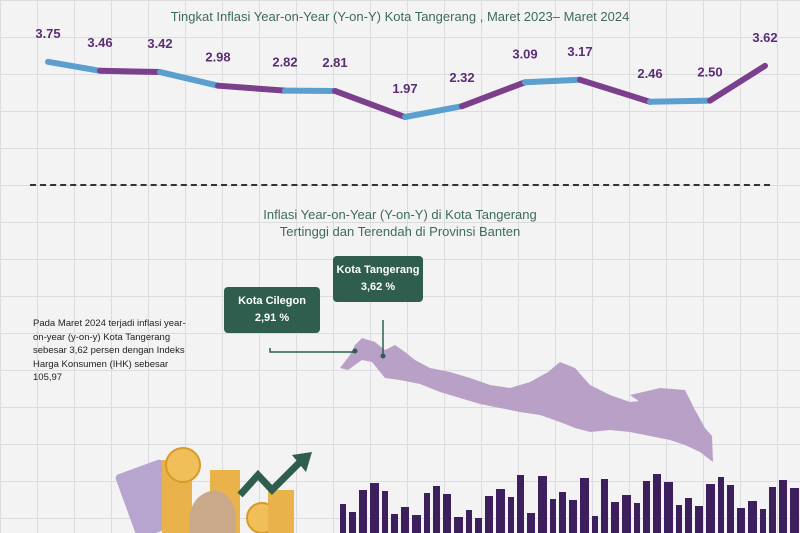  Describe the element at coordinates (378, 287) in the screenshot. I see `callout-value: 3,62 %` at that location.